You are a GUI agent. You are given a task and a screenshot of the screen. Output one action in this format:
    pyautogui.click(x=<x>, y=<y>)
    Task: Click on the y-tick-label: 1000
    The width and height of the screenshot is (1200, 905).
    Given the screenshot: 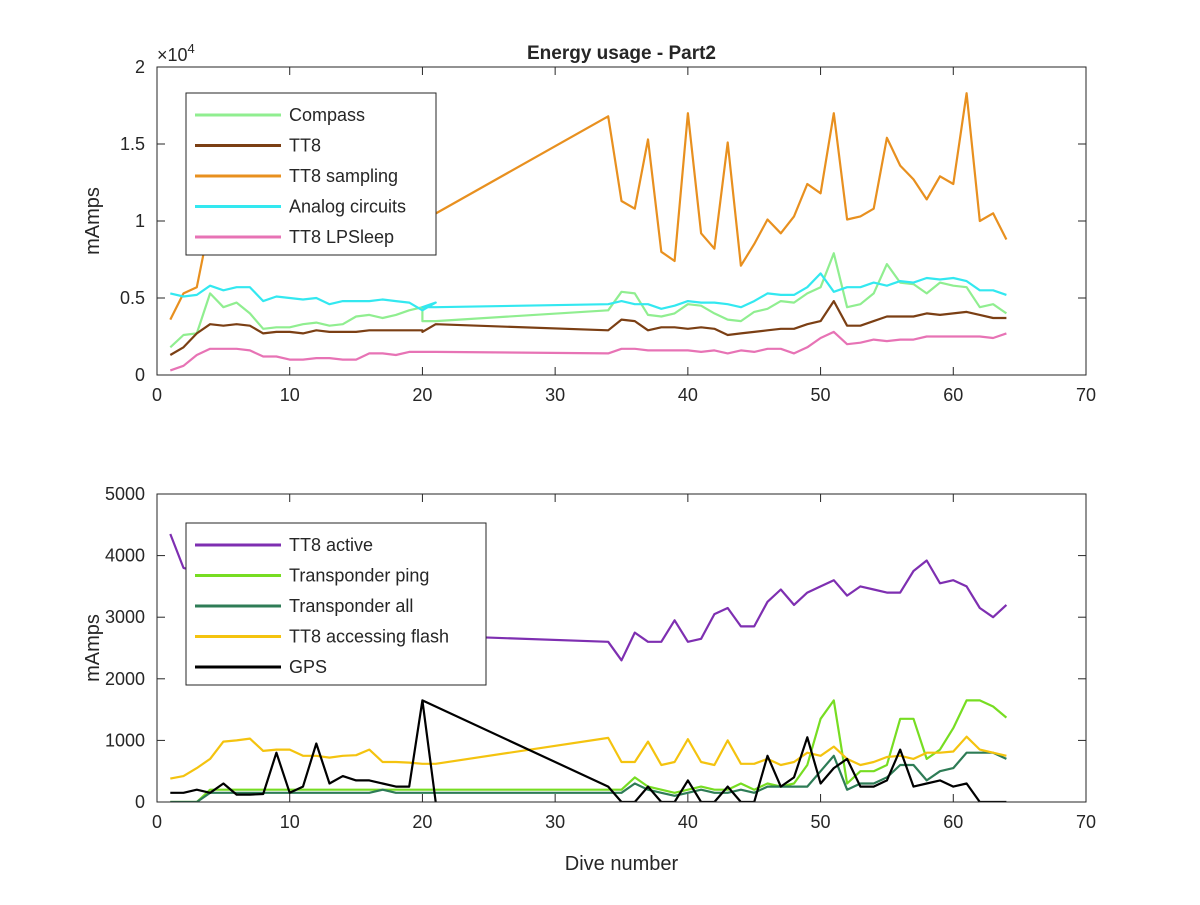 What is the action you would take?
    pyautogui.click(x=125, y=740)
    